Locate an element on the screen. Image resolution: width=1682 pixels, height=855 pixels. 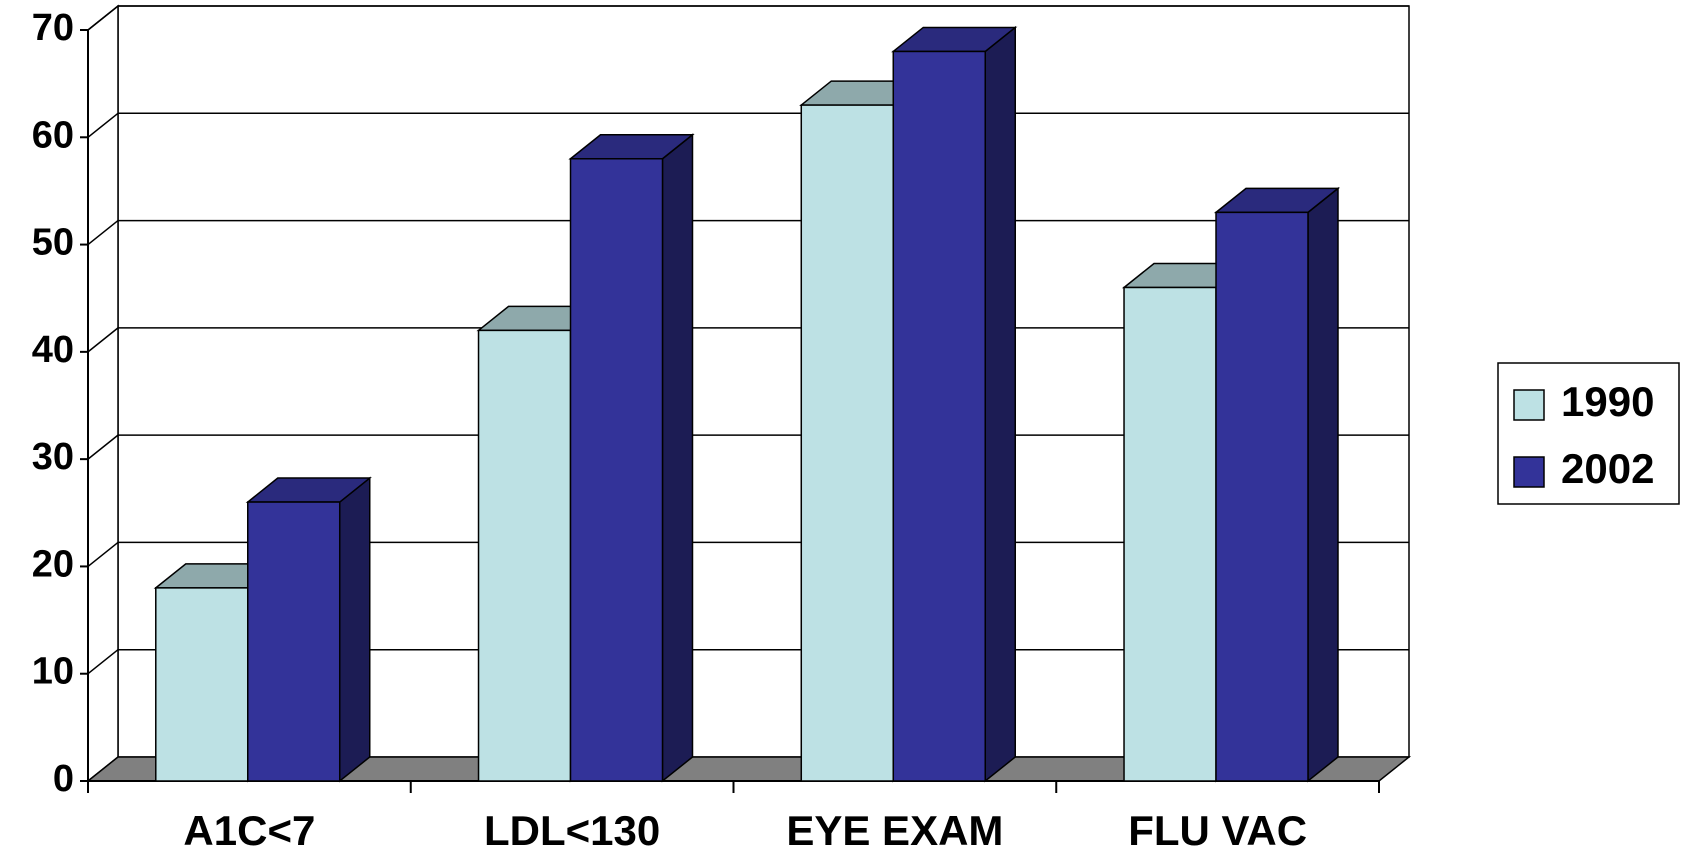
legend-label: 2002 is located at coordinates (1607, 468).